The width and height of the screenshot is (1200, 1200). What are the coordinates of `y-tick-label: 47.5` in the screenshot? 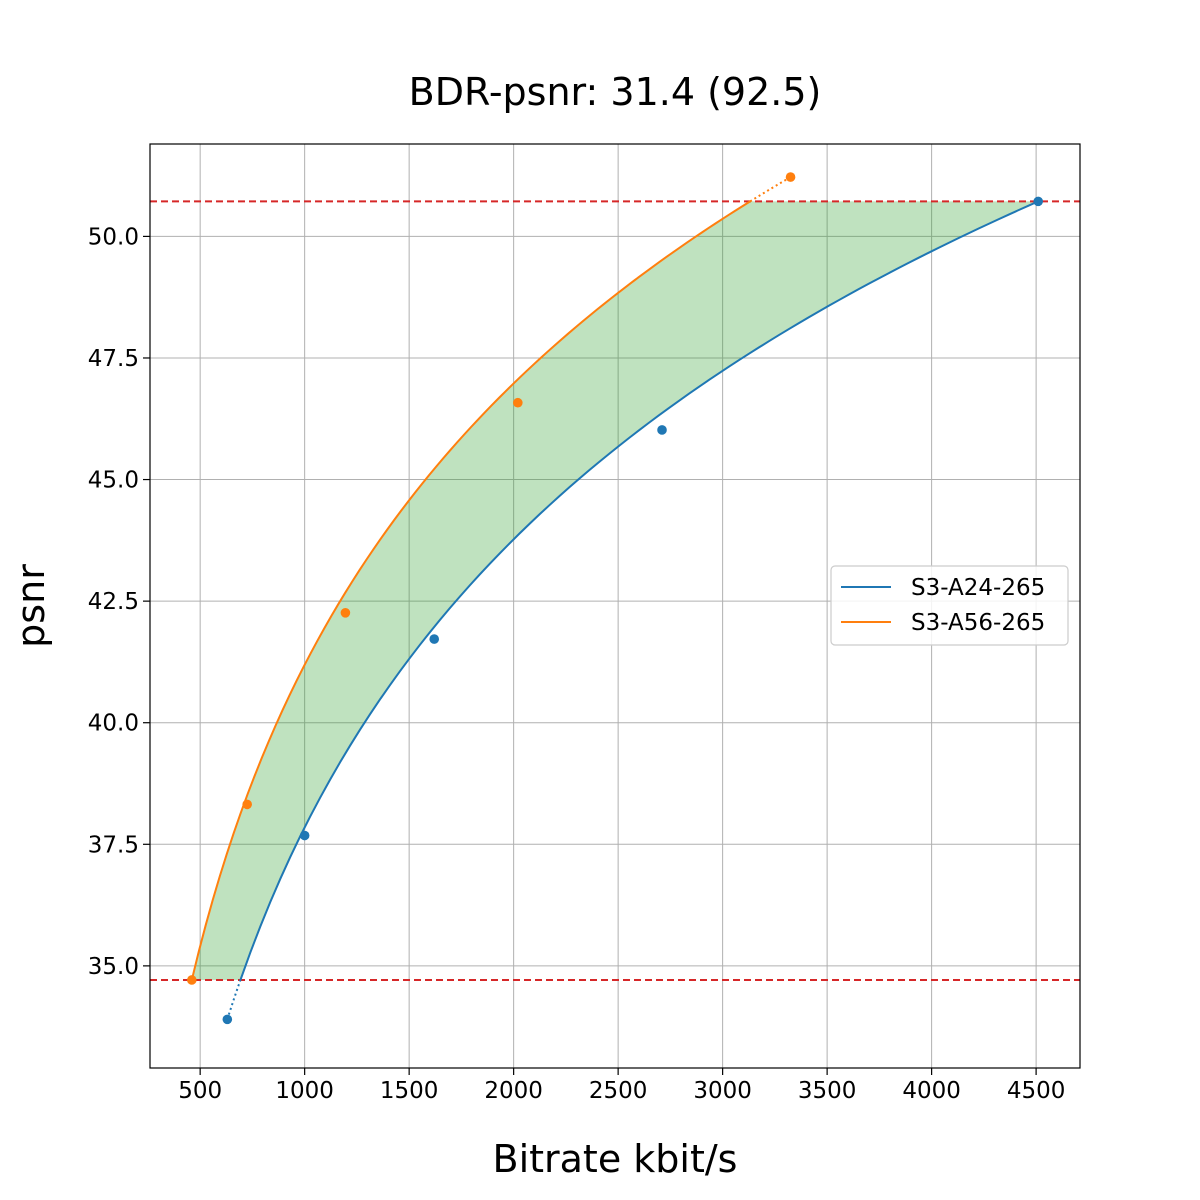 It's located at (113, 359).